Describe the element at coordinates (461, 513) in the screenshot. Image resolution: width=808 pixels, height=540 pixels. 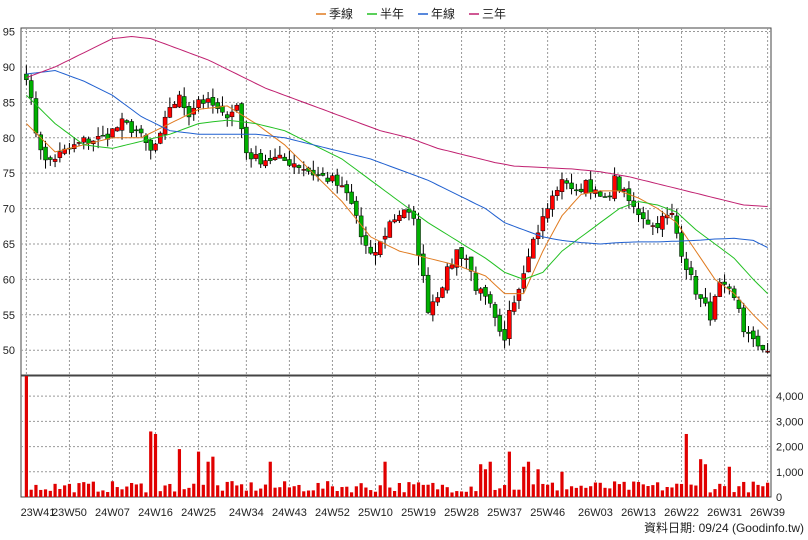
I see `x-tick-label: 25W28` at that location.